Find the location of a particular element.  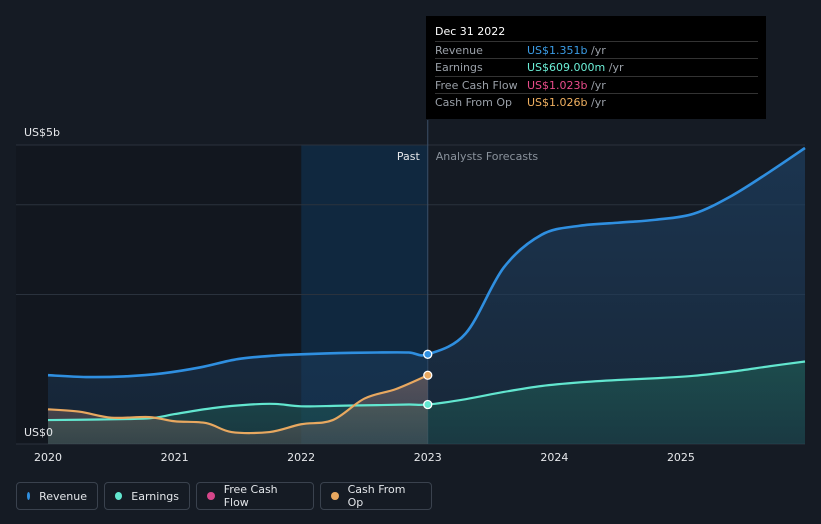

x-tick-label: 2023 is located at coordinates (428, 457).